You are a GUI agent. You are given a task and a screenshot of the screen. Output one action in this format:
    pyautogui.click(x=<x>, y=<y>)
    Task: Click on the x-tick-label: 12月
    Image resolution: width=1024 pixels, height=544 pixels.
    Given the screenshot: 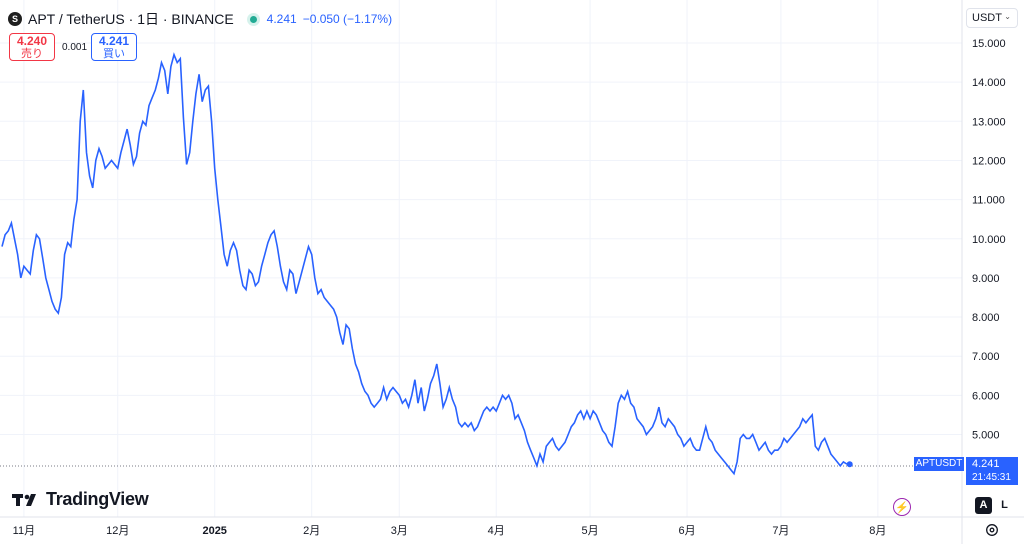 What is the action you would take?
    pyautogui.click(x=117, y=531)
    